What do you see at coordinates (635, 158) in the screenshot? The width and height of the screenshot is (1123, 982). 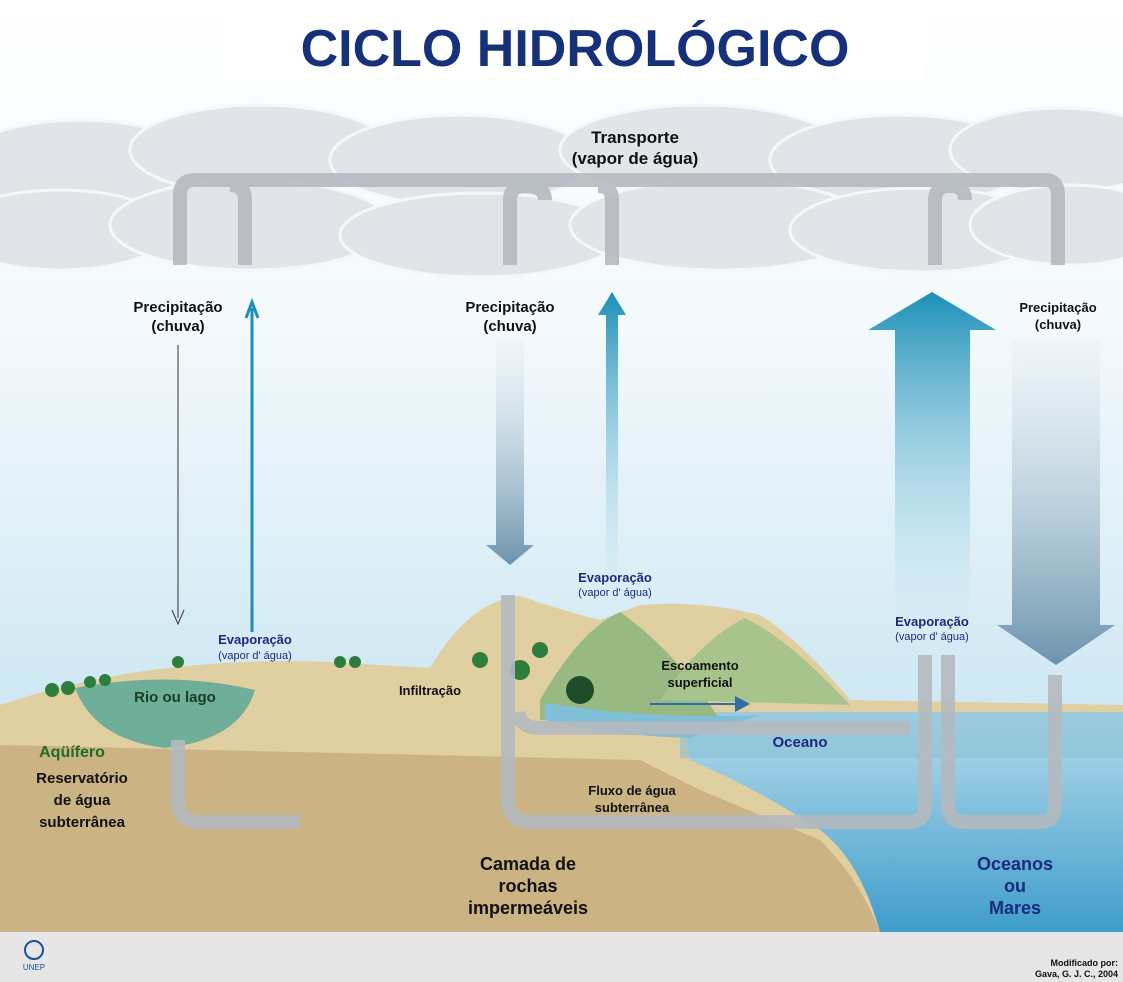 I see `label: (vapor de água)` at bounding box center [635, 158].